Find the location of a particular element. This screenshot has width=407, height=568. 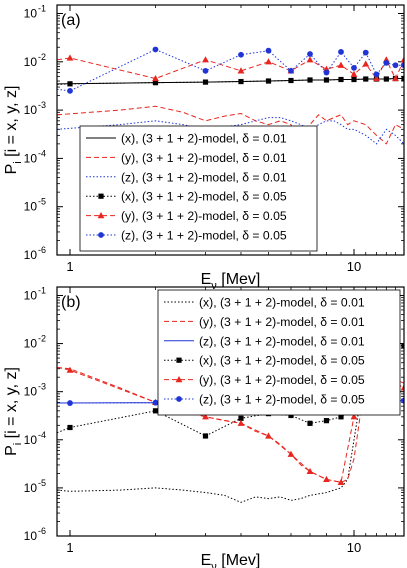

x-tick-label: 10 is located at coordinates (354, 547).